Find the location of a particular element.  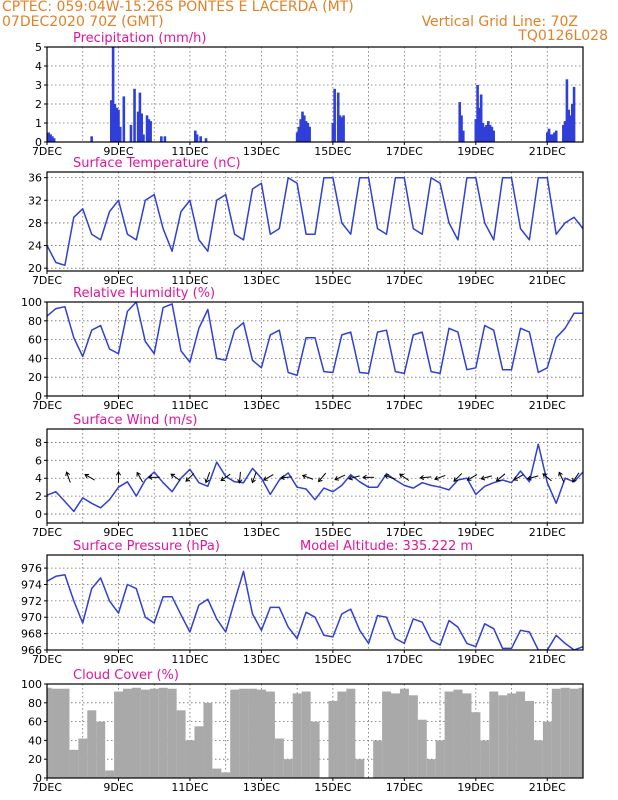

y-tick-label: 60 is located at coordinates (35, 722).